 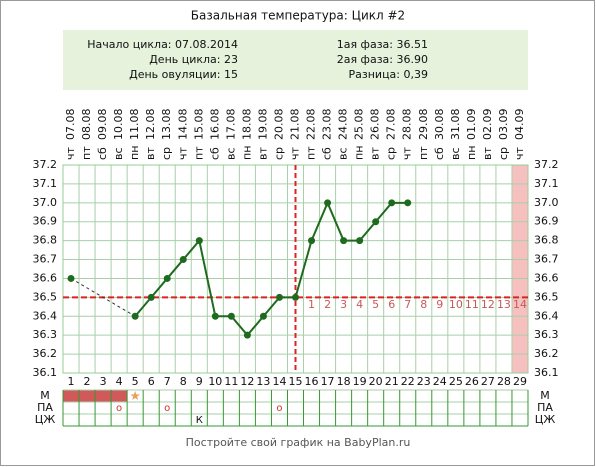 I want to click on x-tick-label: 5, so click(x=135, y=381).